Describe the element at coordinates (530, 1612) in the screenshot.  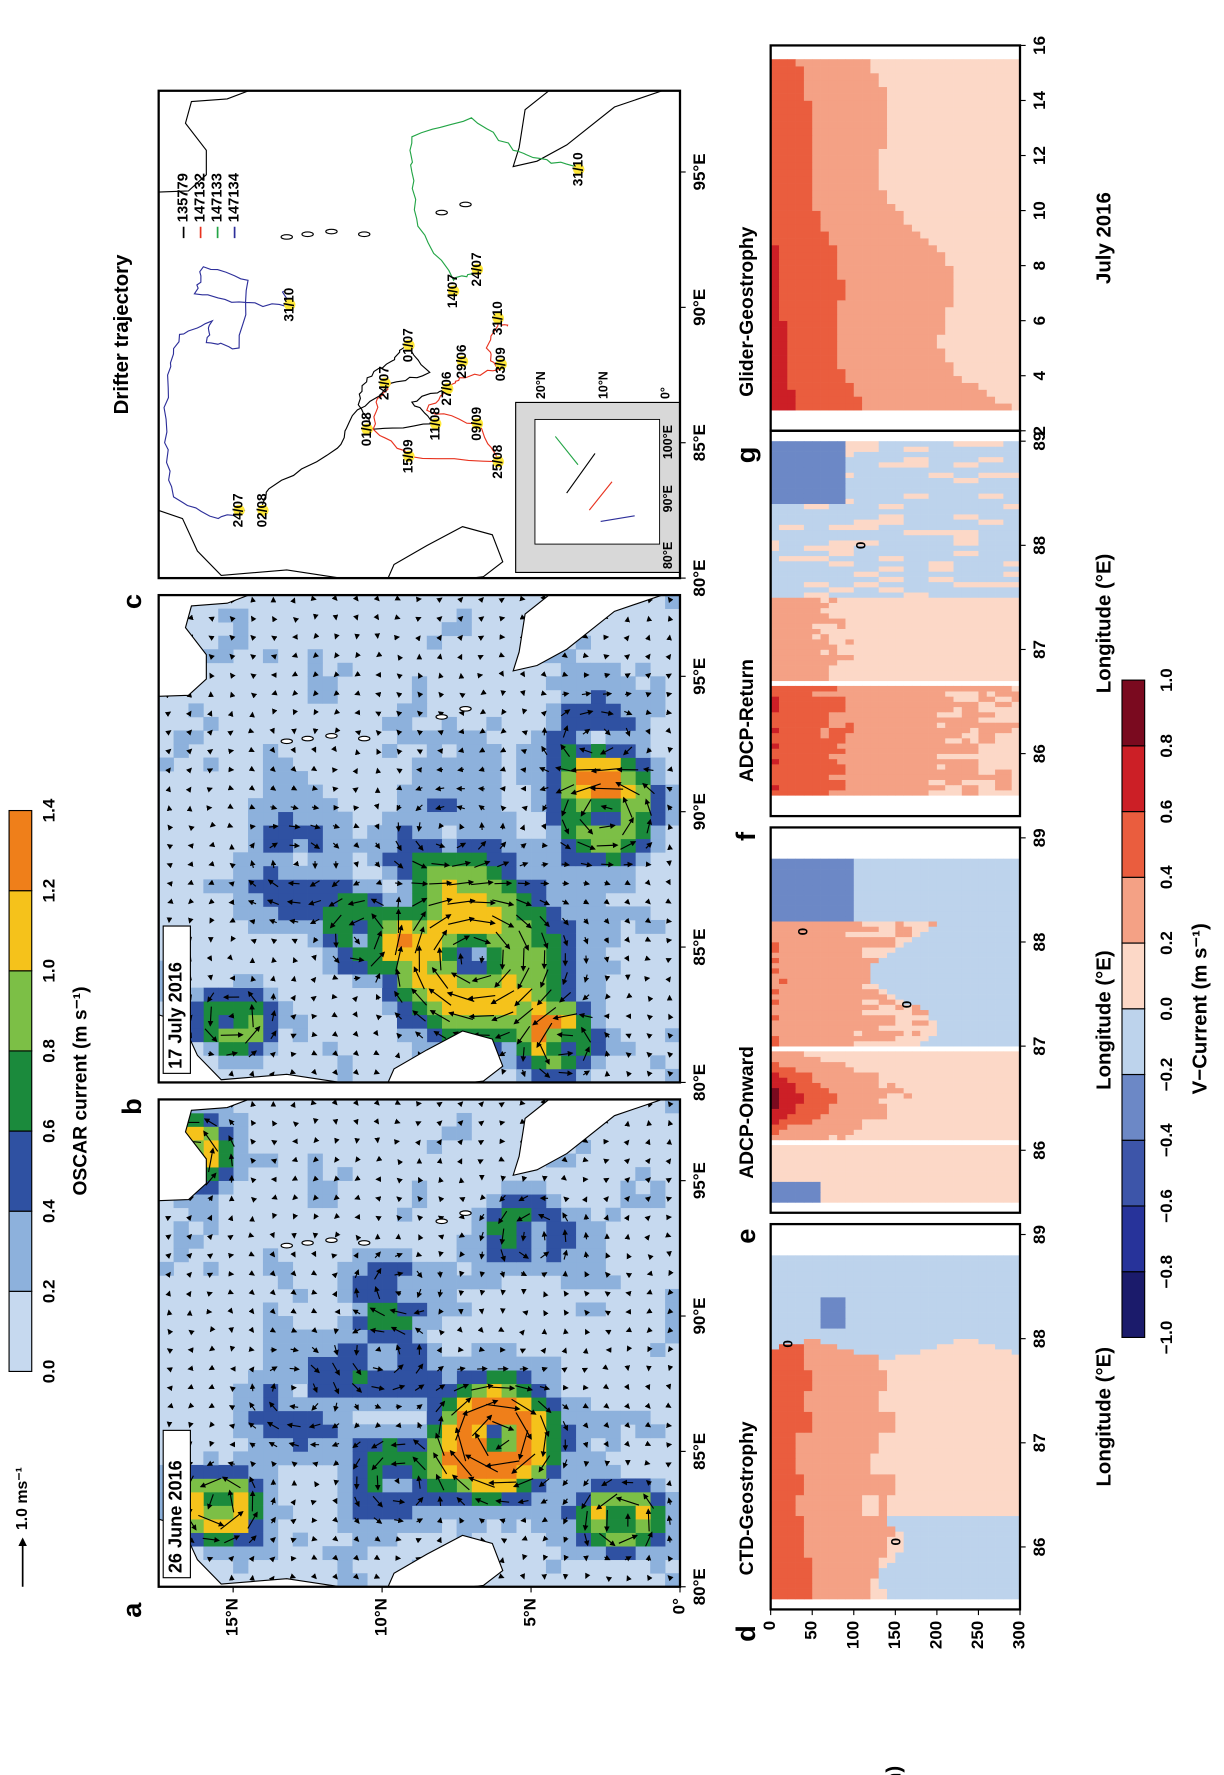
I see `y-tick-label: 5°N` at that location.